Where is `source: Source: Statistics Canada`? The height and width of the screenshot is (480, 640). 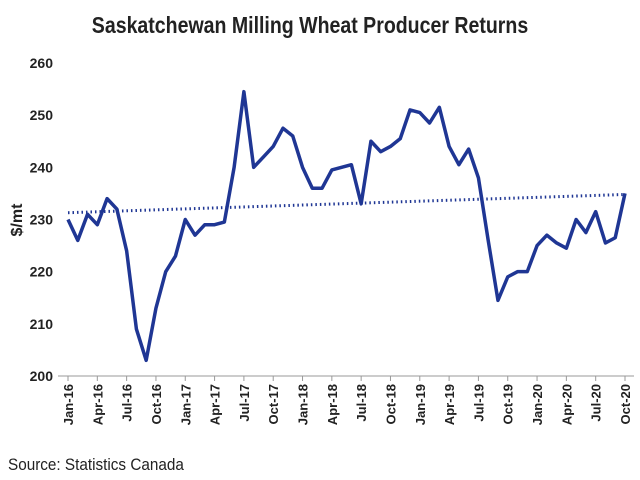
source: Source: Statistics Canada is located at coordinates (96, 464).